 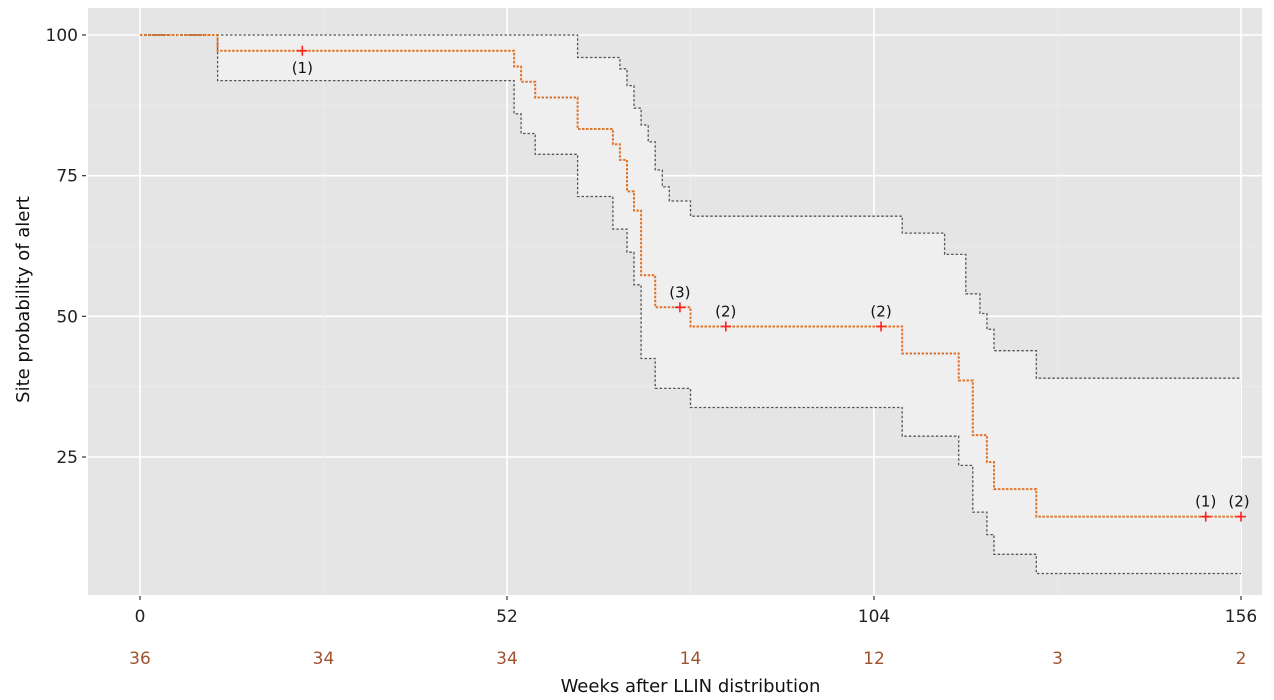 What do you see at coordinates (679, 292) in the screenshot?
I see `censor-count-label: (3)` at bounding box center [679, 292].